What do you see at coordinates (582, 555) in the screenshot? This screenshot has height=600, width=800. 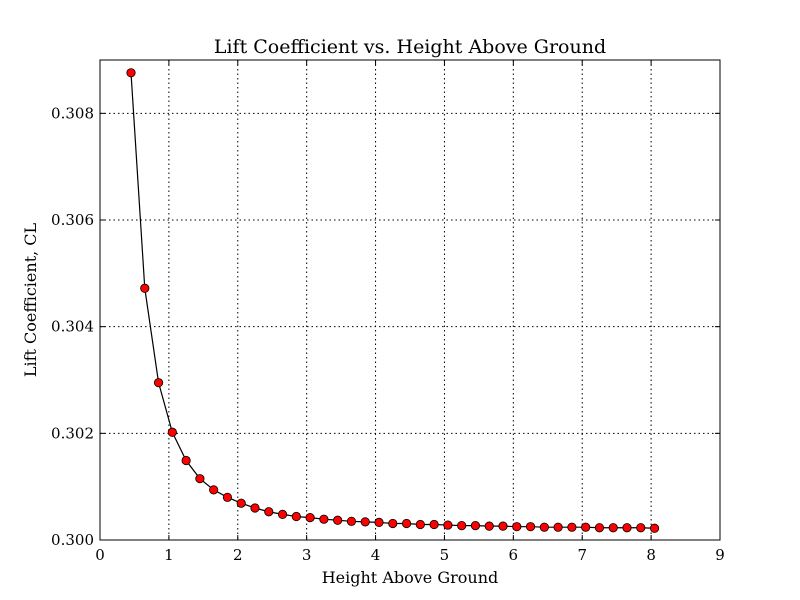 I see `x-tick-label: 7` at bounding box center [582, 555].